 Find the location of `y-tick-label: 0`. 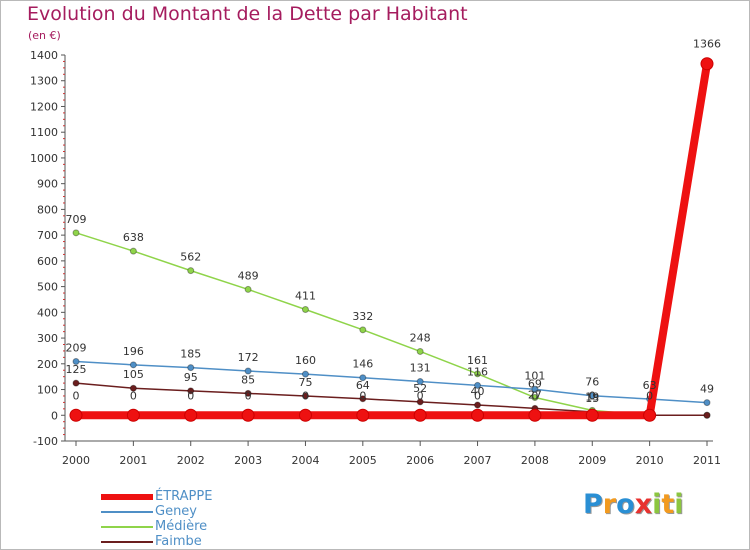

y-tick-label: 0 is located at coordinates (54, 415).